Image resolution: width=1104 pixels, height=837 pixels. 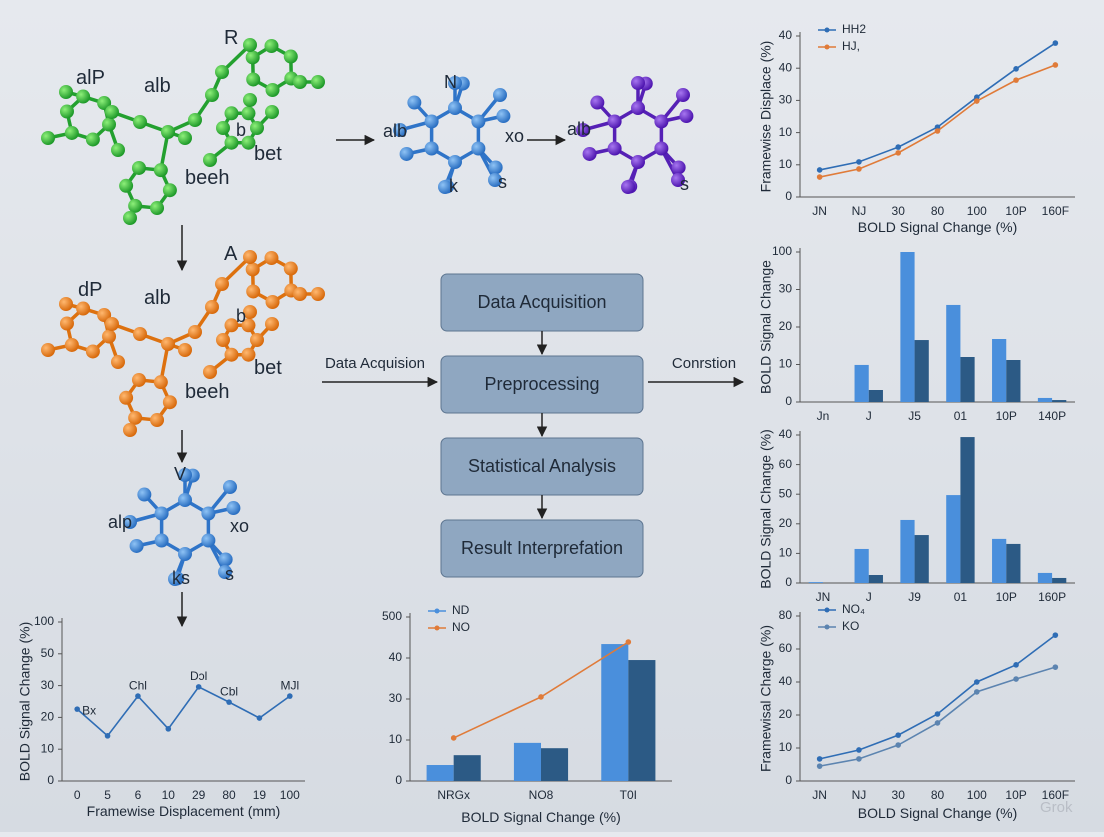 I want to click on atom-label: V, so click(x=180, y=474).